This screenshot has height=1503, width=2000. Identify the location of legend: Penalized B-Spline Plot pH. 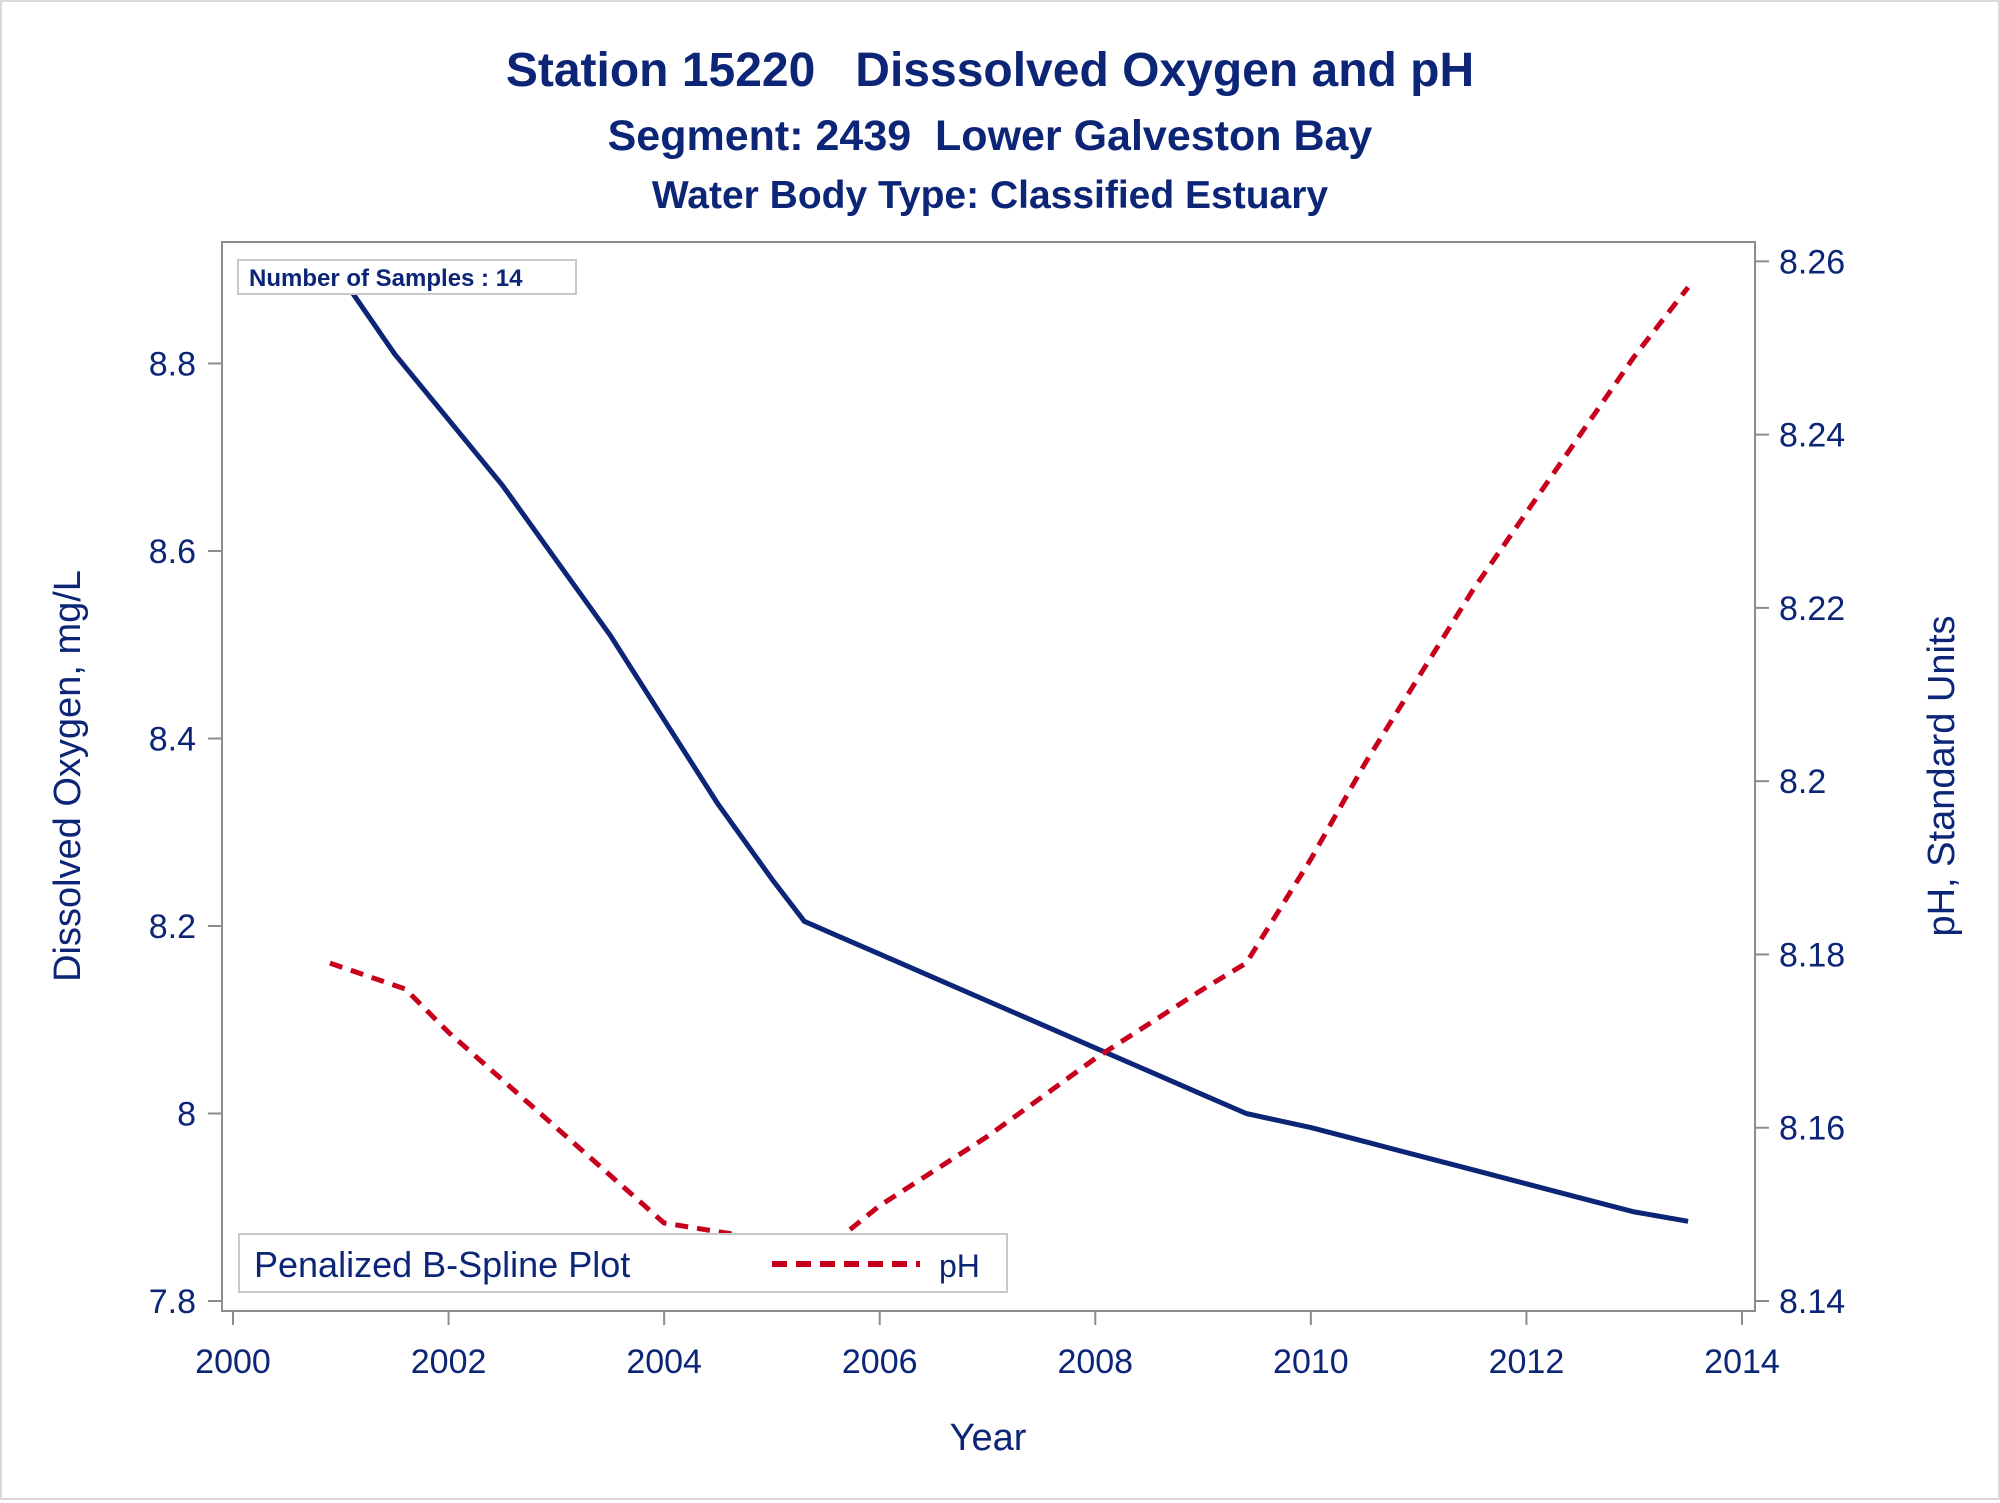
(623, 1263).